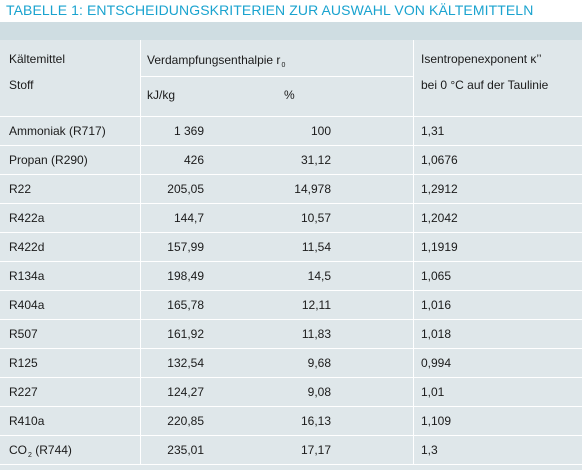 This screenshot has width=582, height=470. I want to click on cell-enthalpy-kjkg: 157,99, so click(178, 247).